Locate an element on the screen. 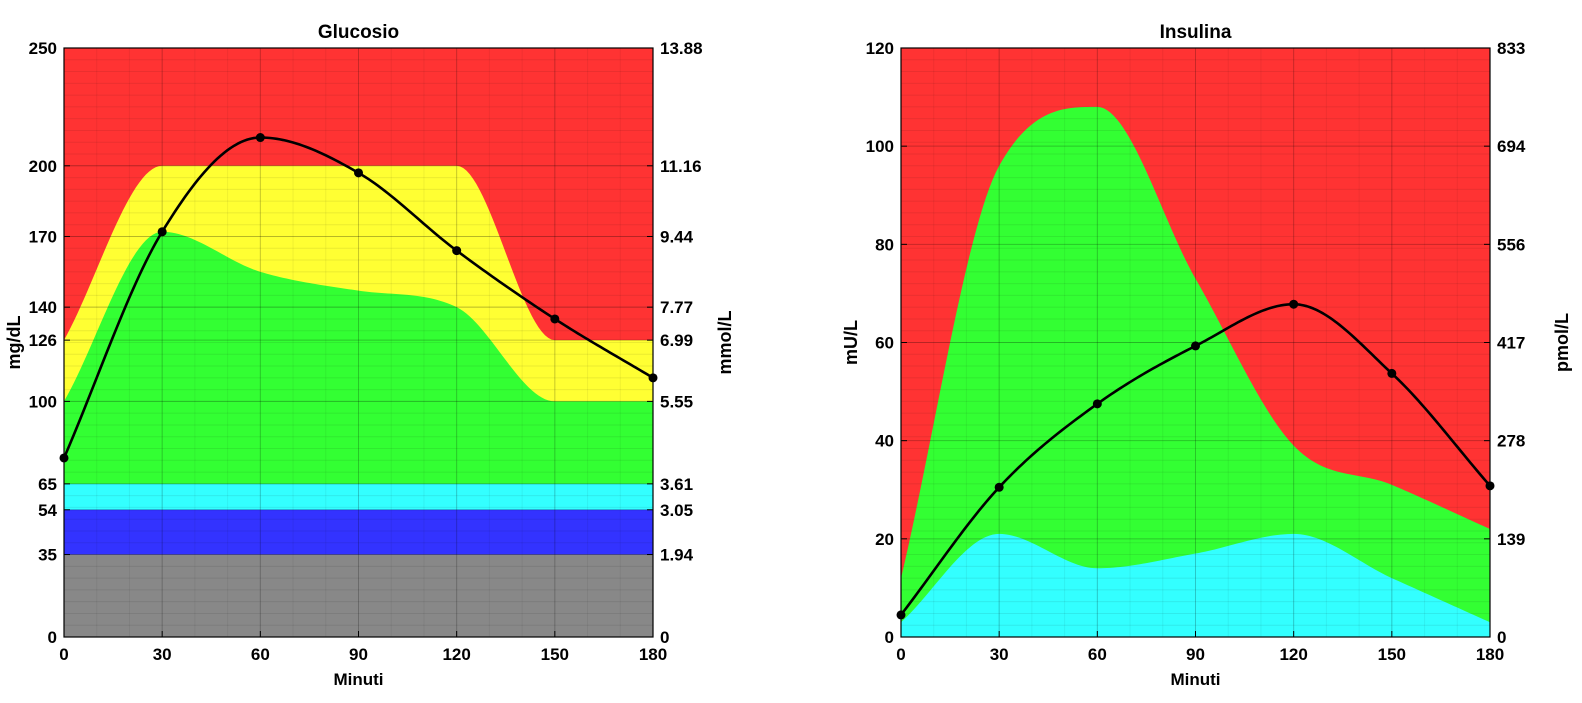 The image size is (1582, 703). y-tick-label: 60 is located at coordinates (884, 343).